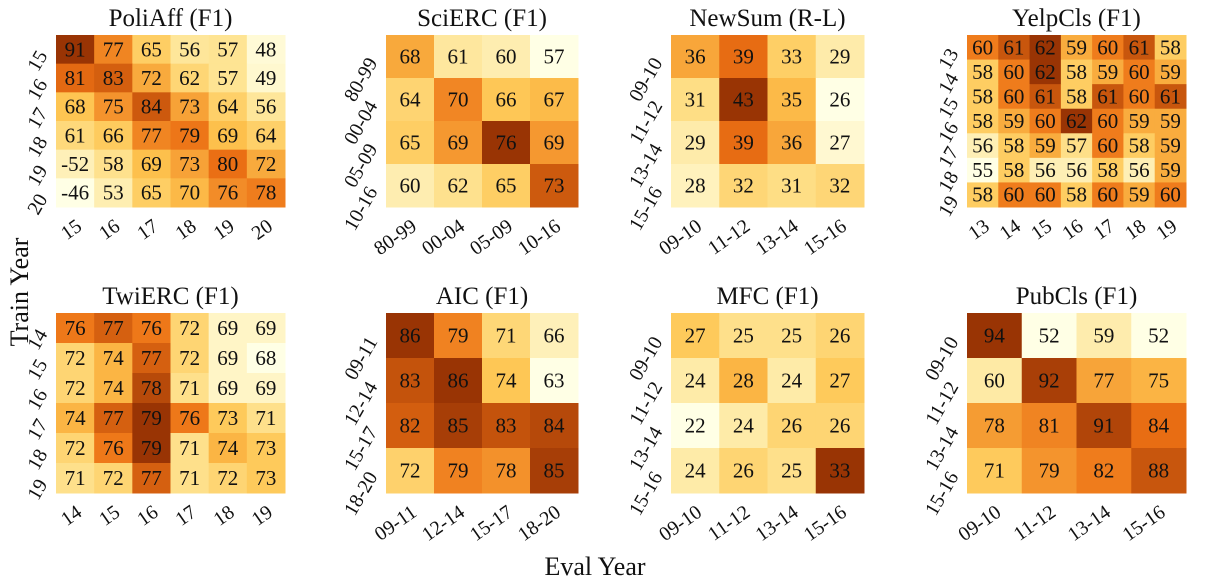 The height and width of the screenshot is (585, 1211). Describe the element at coordinates (948, 59) in the screenshot. I see `y-tick-label: 13` at that location.